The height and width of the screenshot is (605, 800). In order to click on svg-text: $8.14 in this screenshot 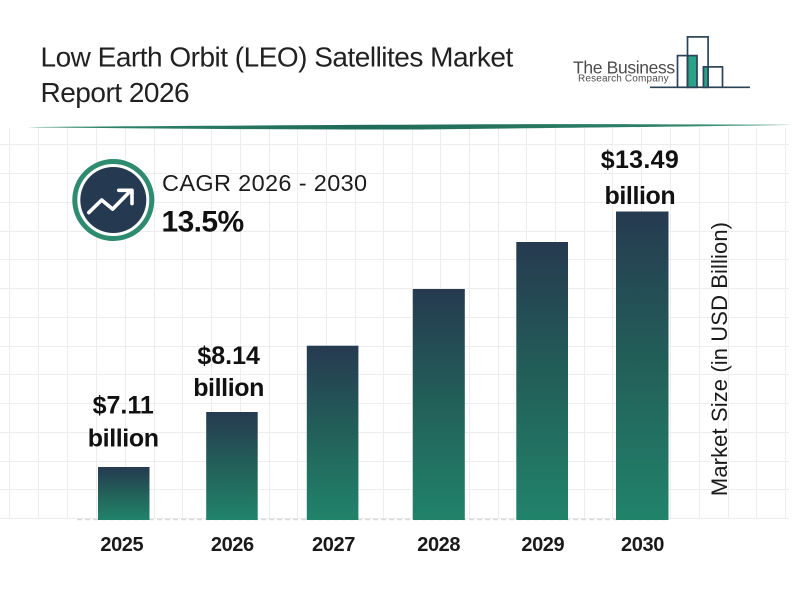, I will do `click(228, 356)`.